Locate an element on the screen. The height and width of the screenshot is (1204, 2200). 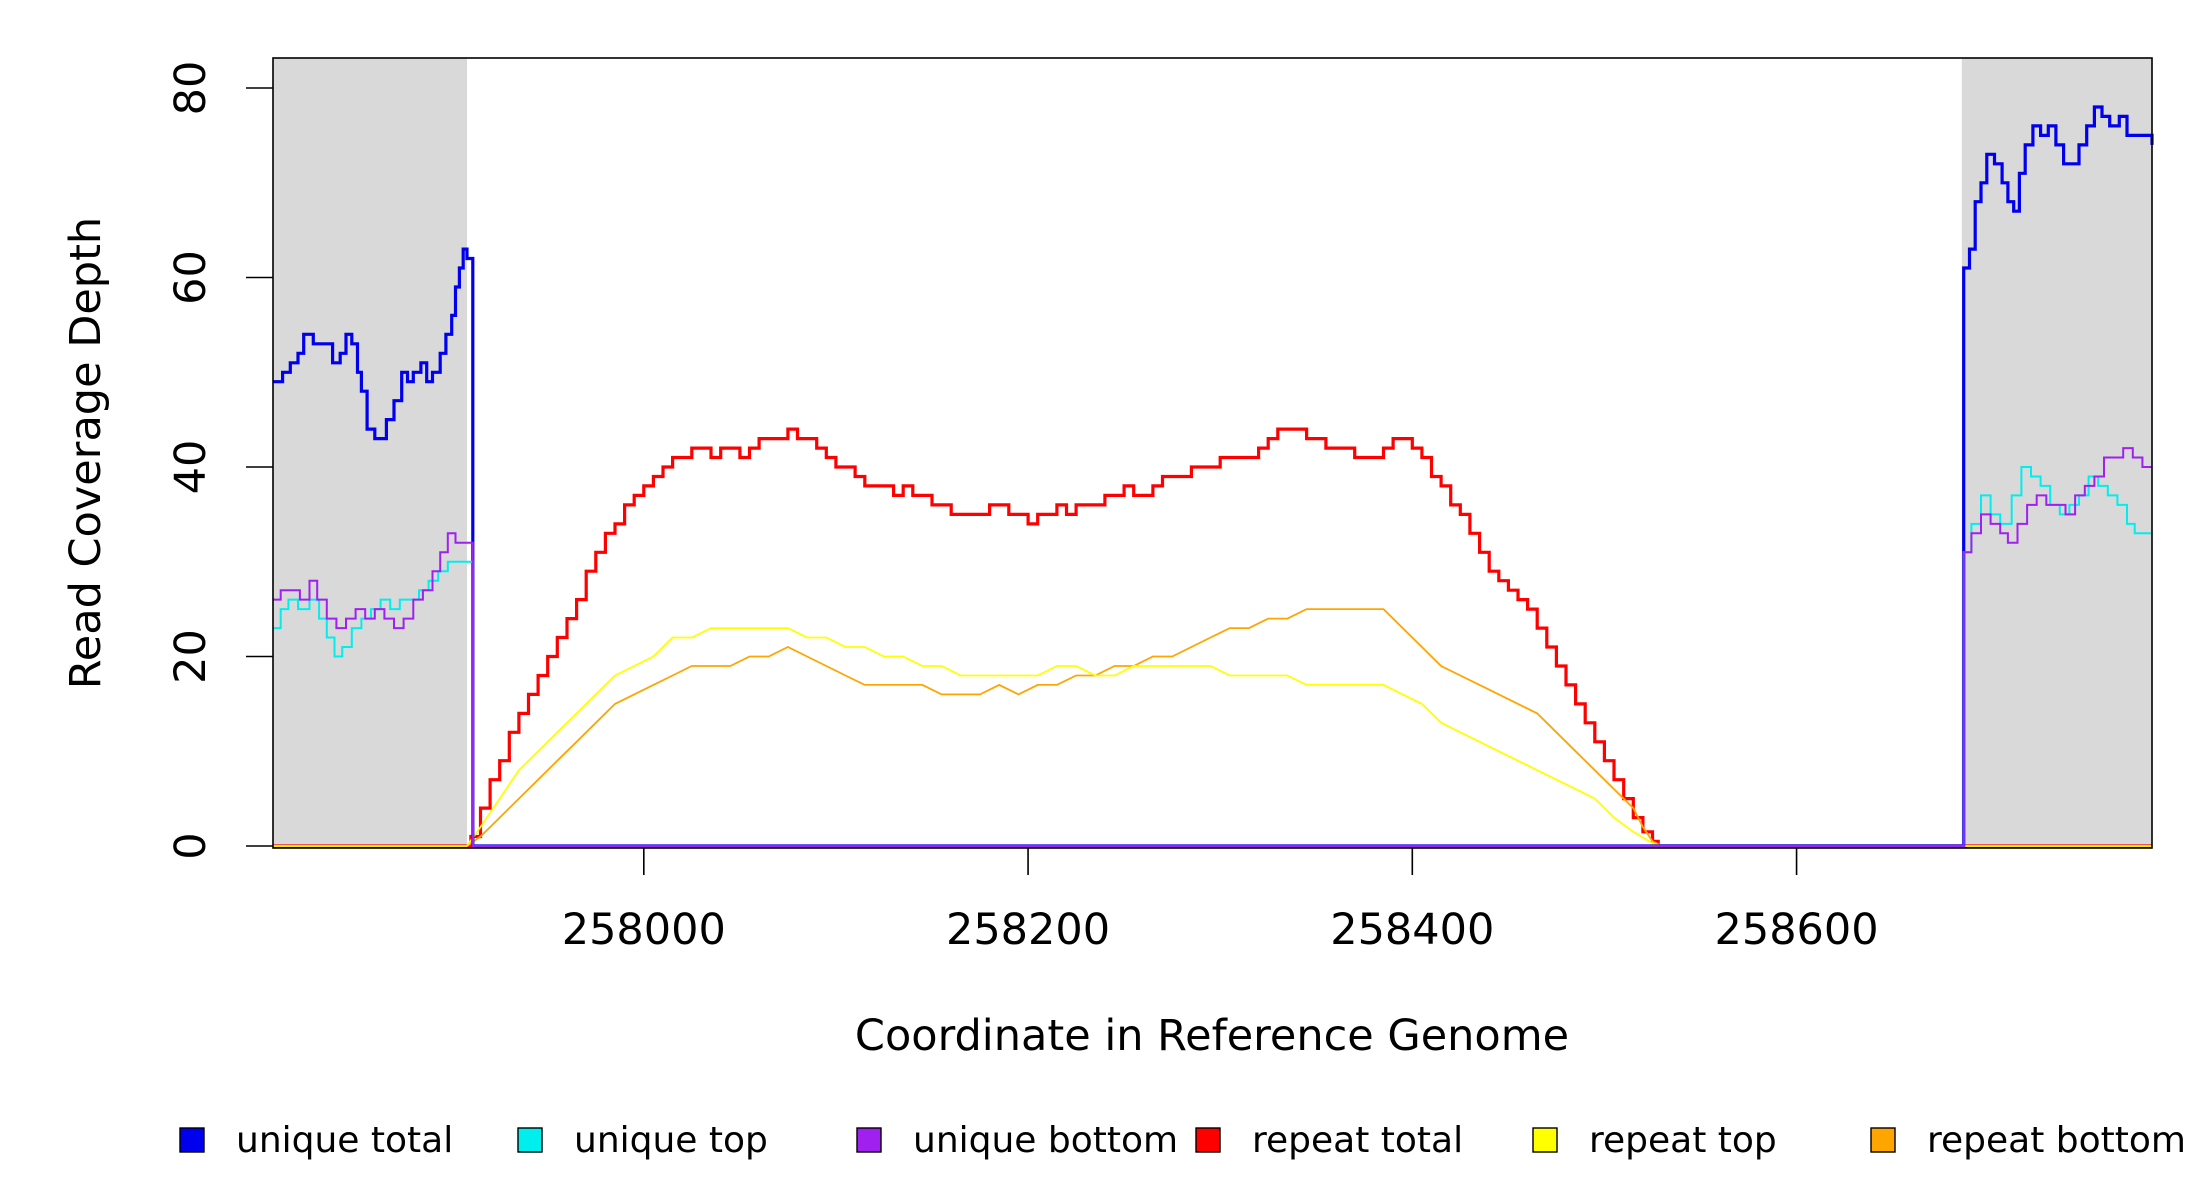
legend-label-repeat-top: repeat top is located at coordinates (1683, 1140).